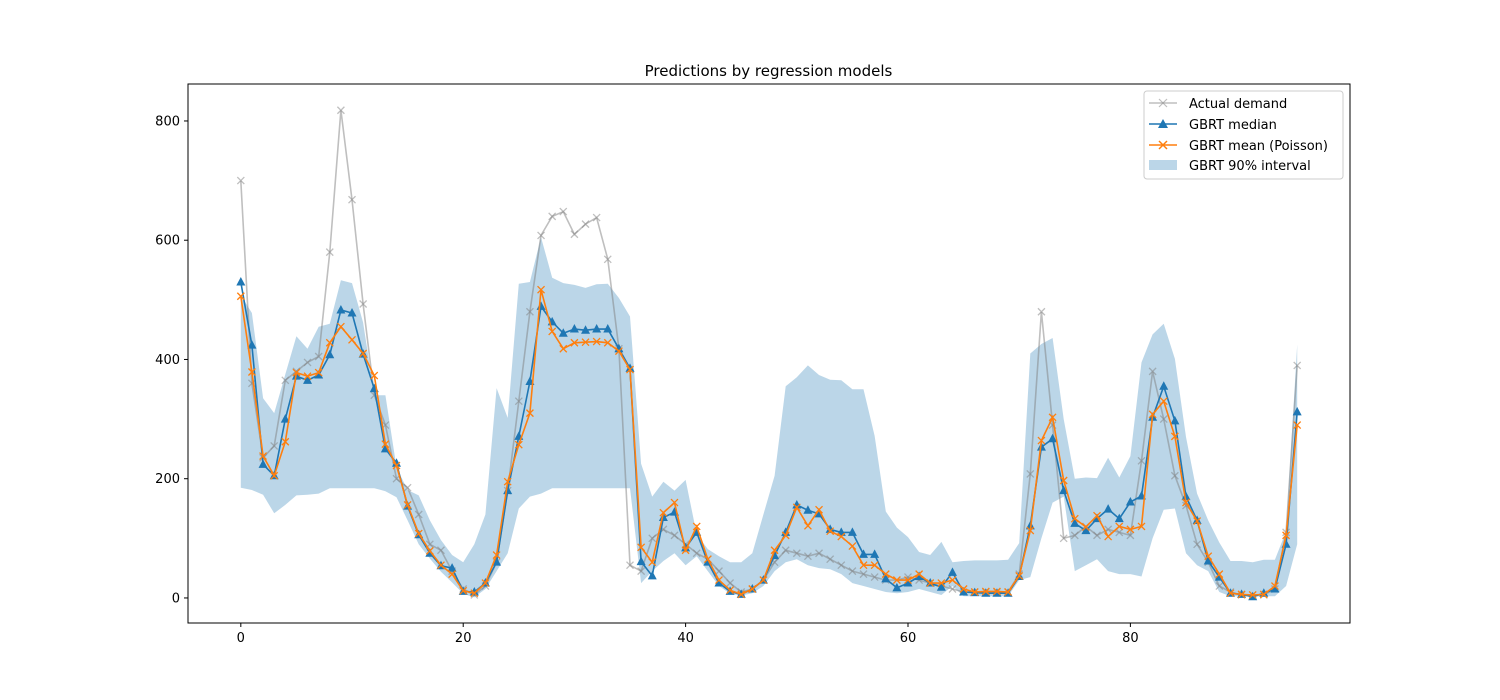  I want to click on x-tick-label: 20, so click(463, 638).